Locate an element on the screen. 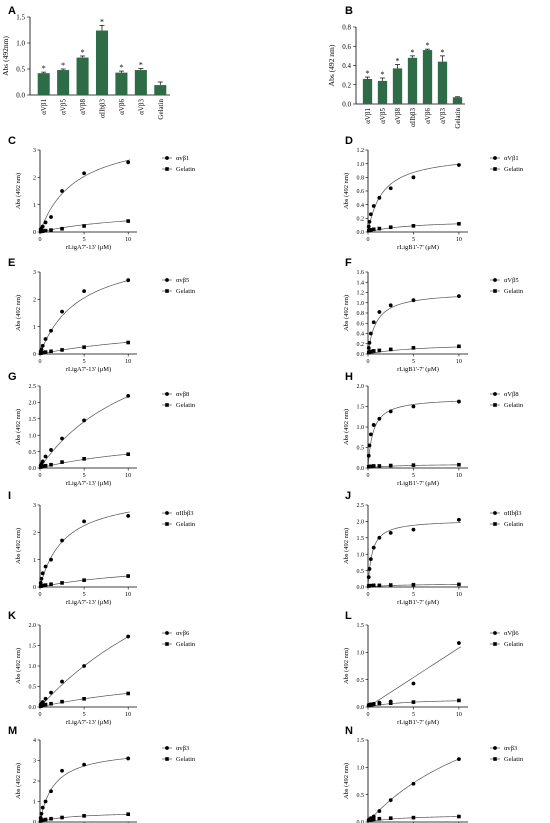  category-label: αVβ8 is located at coordinates (83, 107).